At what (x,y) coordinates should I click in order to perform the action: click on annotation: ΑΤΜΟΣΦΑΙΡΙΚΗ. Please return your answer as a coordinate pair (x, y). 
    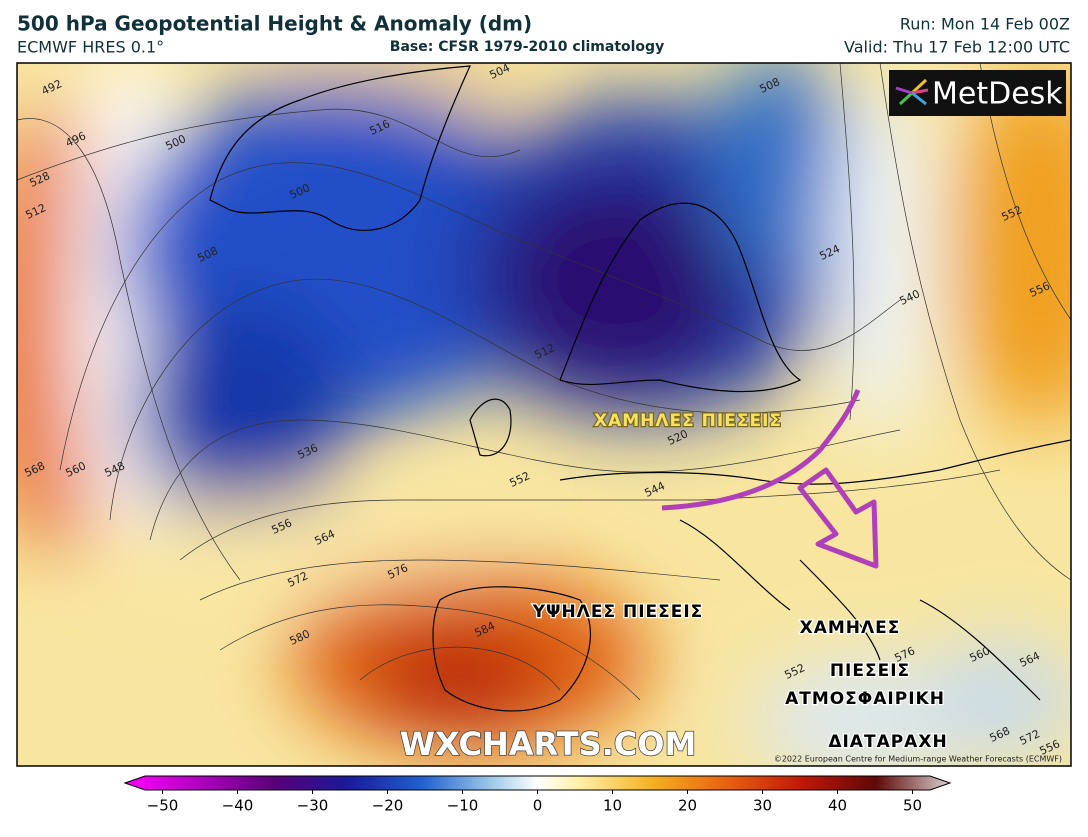
    Looking at the image, I should click on (865, 699).